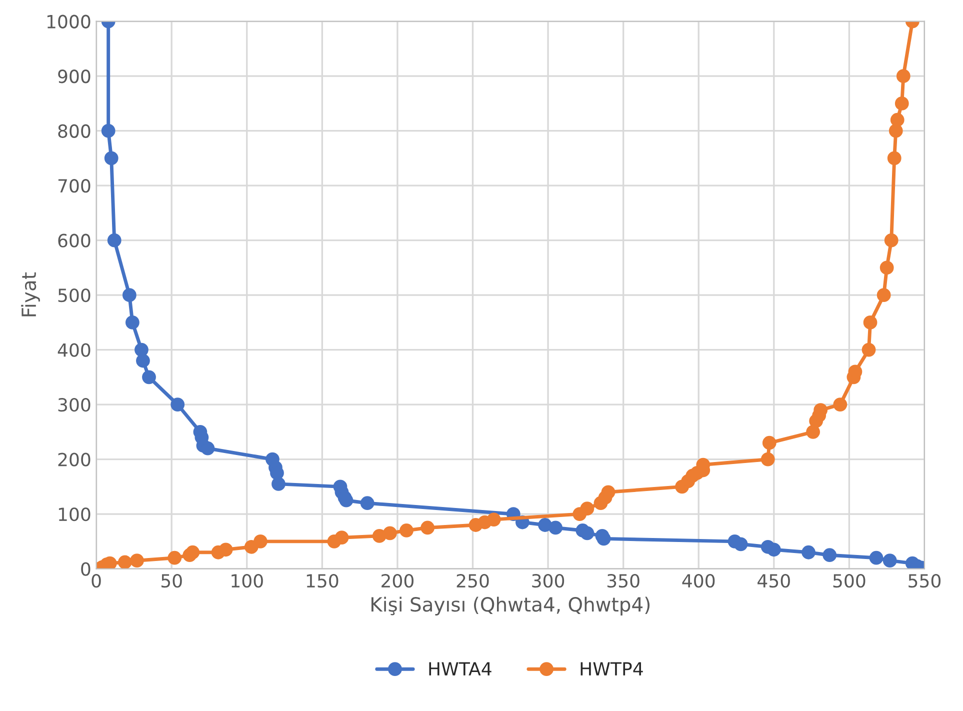 This screenshot has height=711, width=963. What do you see at coordinates (74, 186) in the screenshot?
I see `y-tick-label: 700` at bounding box center [74, 186].